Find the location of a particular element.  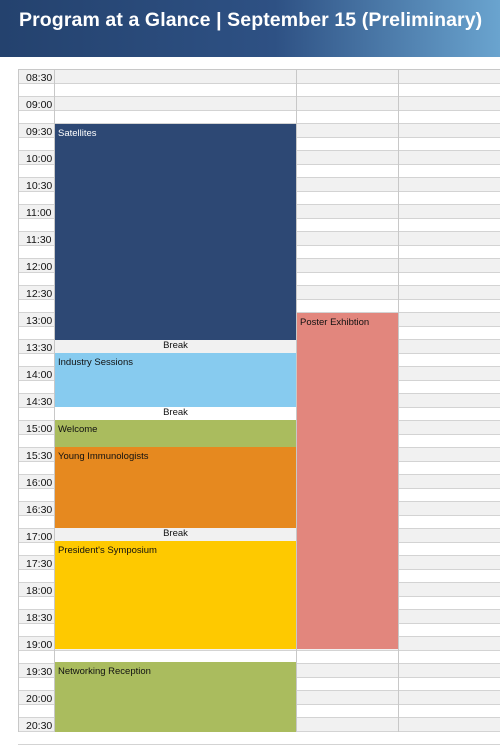

session-label: Networking Reception is located at coordinates (175, 671).